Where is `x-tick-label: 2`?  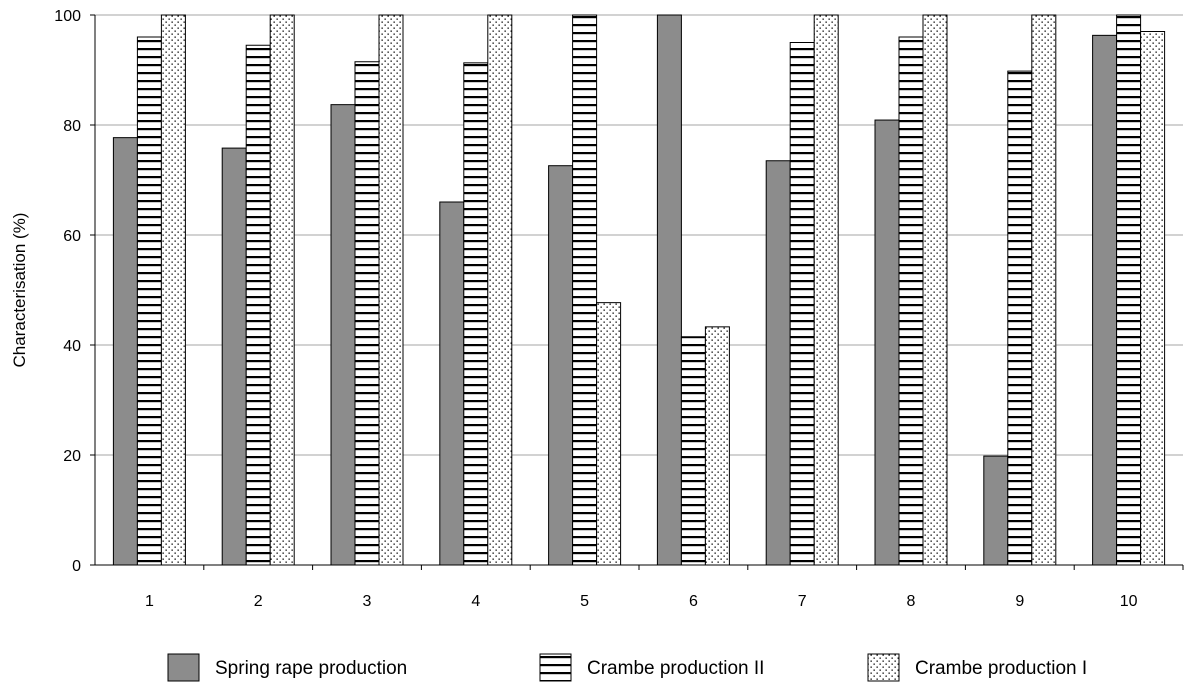
x-tick-label: 2 is located at coordinates (258, 601).